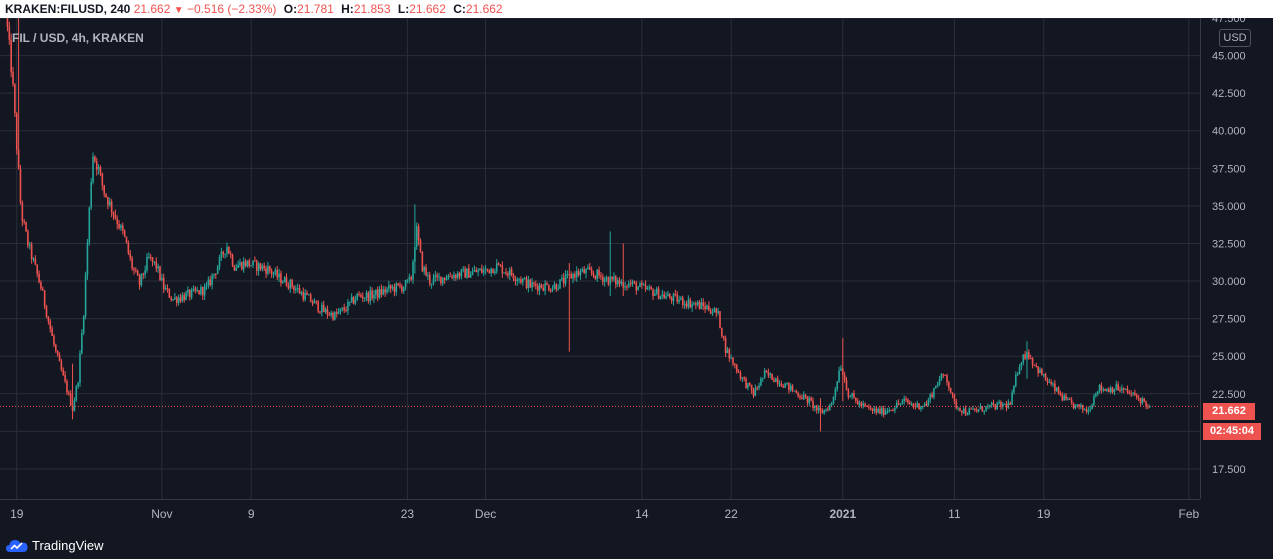  I want to click on y-tick-label: 22.500, so click(1229, 395).